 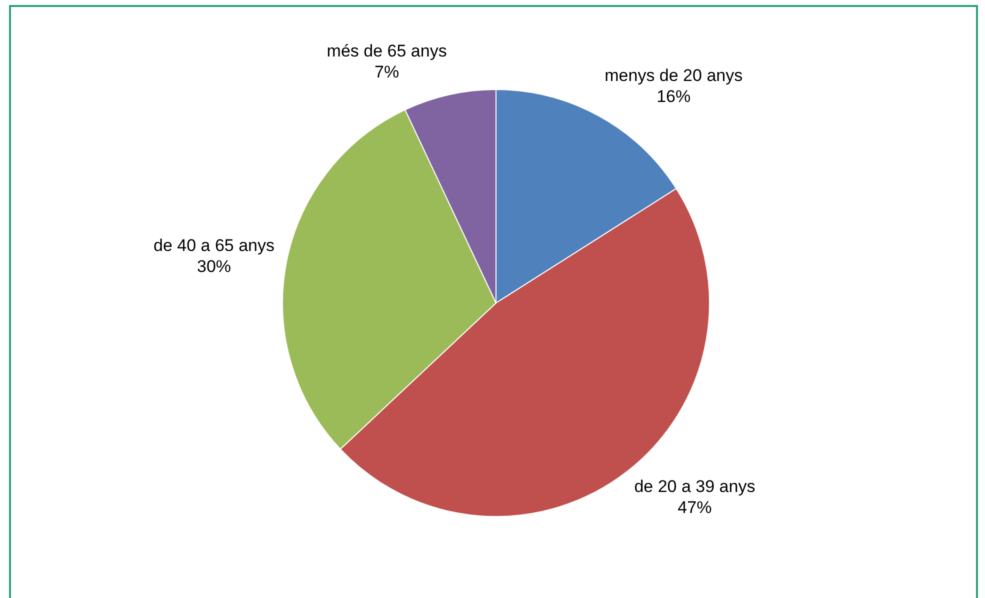 What do you see at coordinates (214, 266) in the screenshot?
I see `data-label: 30%` at bounding box center [214, 266].